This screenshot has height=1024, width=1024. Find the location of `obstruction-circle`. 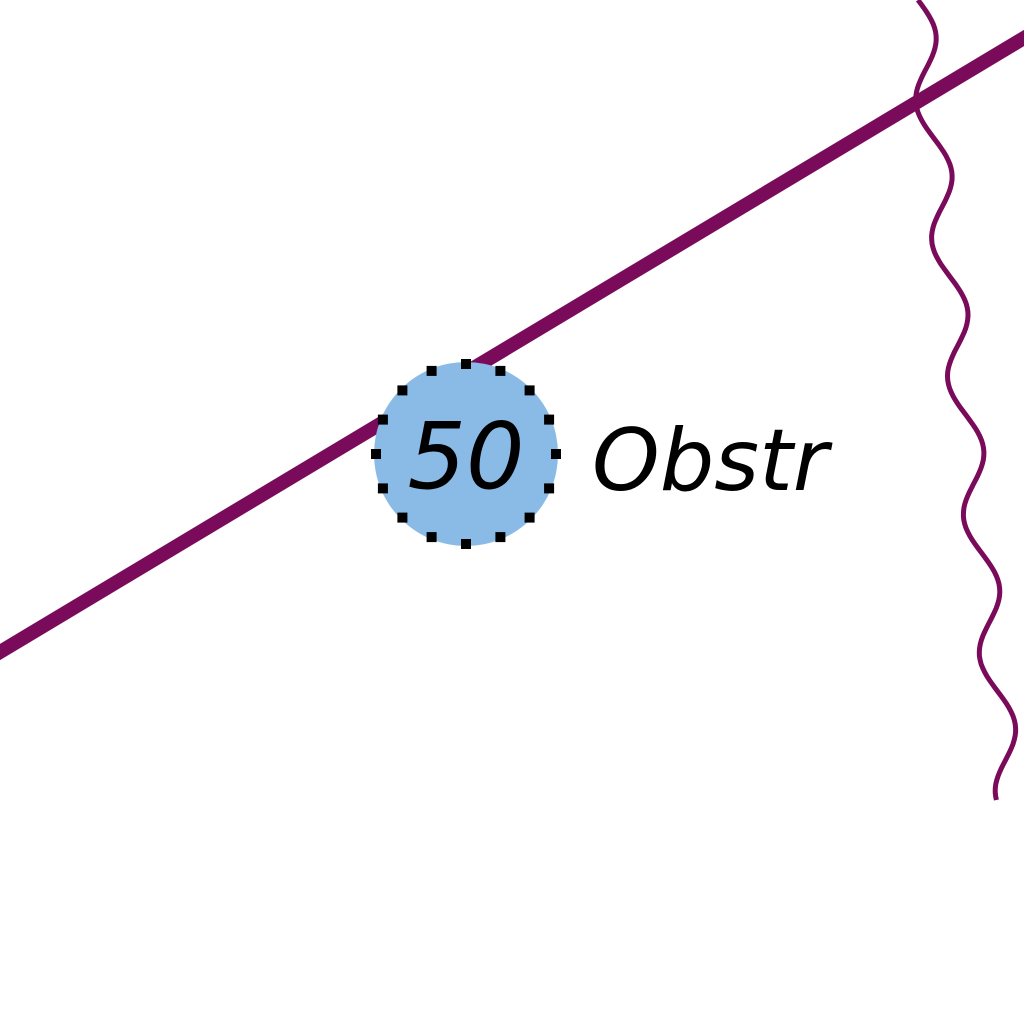

obstruction-circle is located at coordinates (466, 454).